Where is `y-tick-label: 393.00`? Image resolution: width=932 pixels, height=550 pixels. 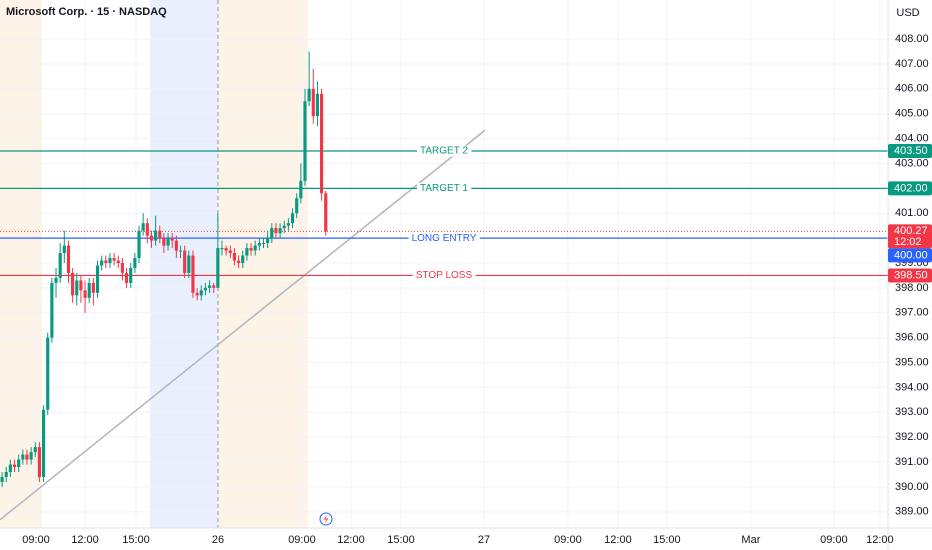
y-tick-label: 393.00 is located at coordinates (912, 412).